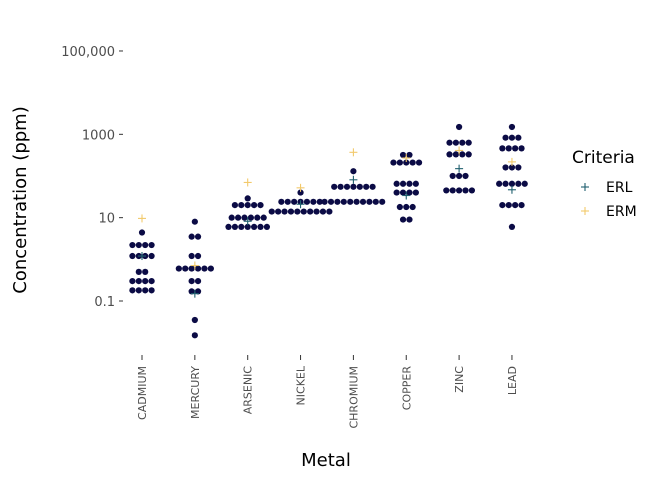 This screenshot has height=480, width=672. Describe the element at coordinates (603, 158) in the screenshot. I see `legend-title: Criteria` at that location.